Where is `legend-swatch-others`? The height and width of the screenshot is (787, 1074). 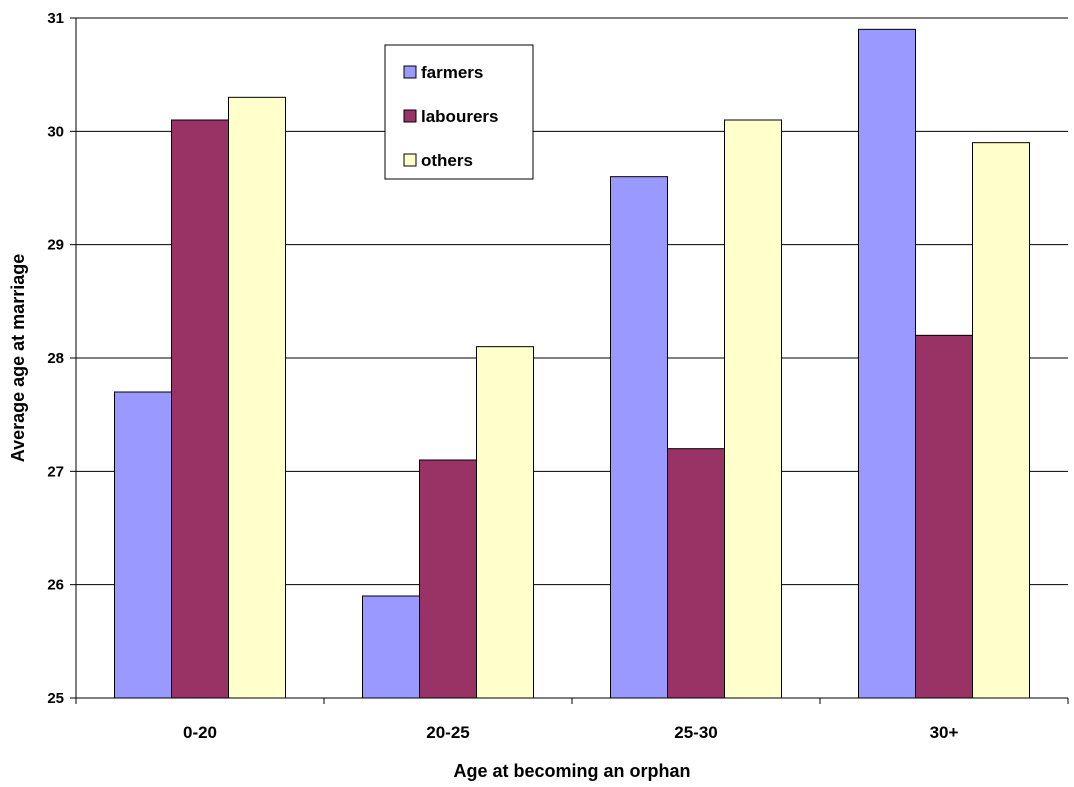 legend-swatch-others is located at coordinates (410, 160).